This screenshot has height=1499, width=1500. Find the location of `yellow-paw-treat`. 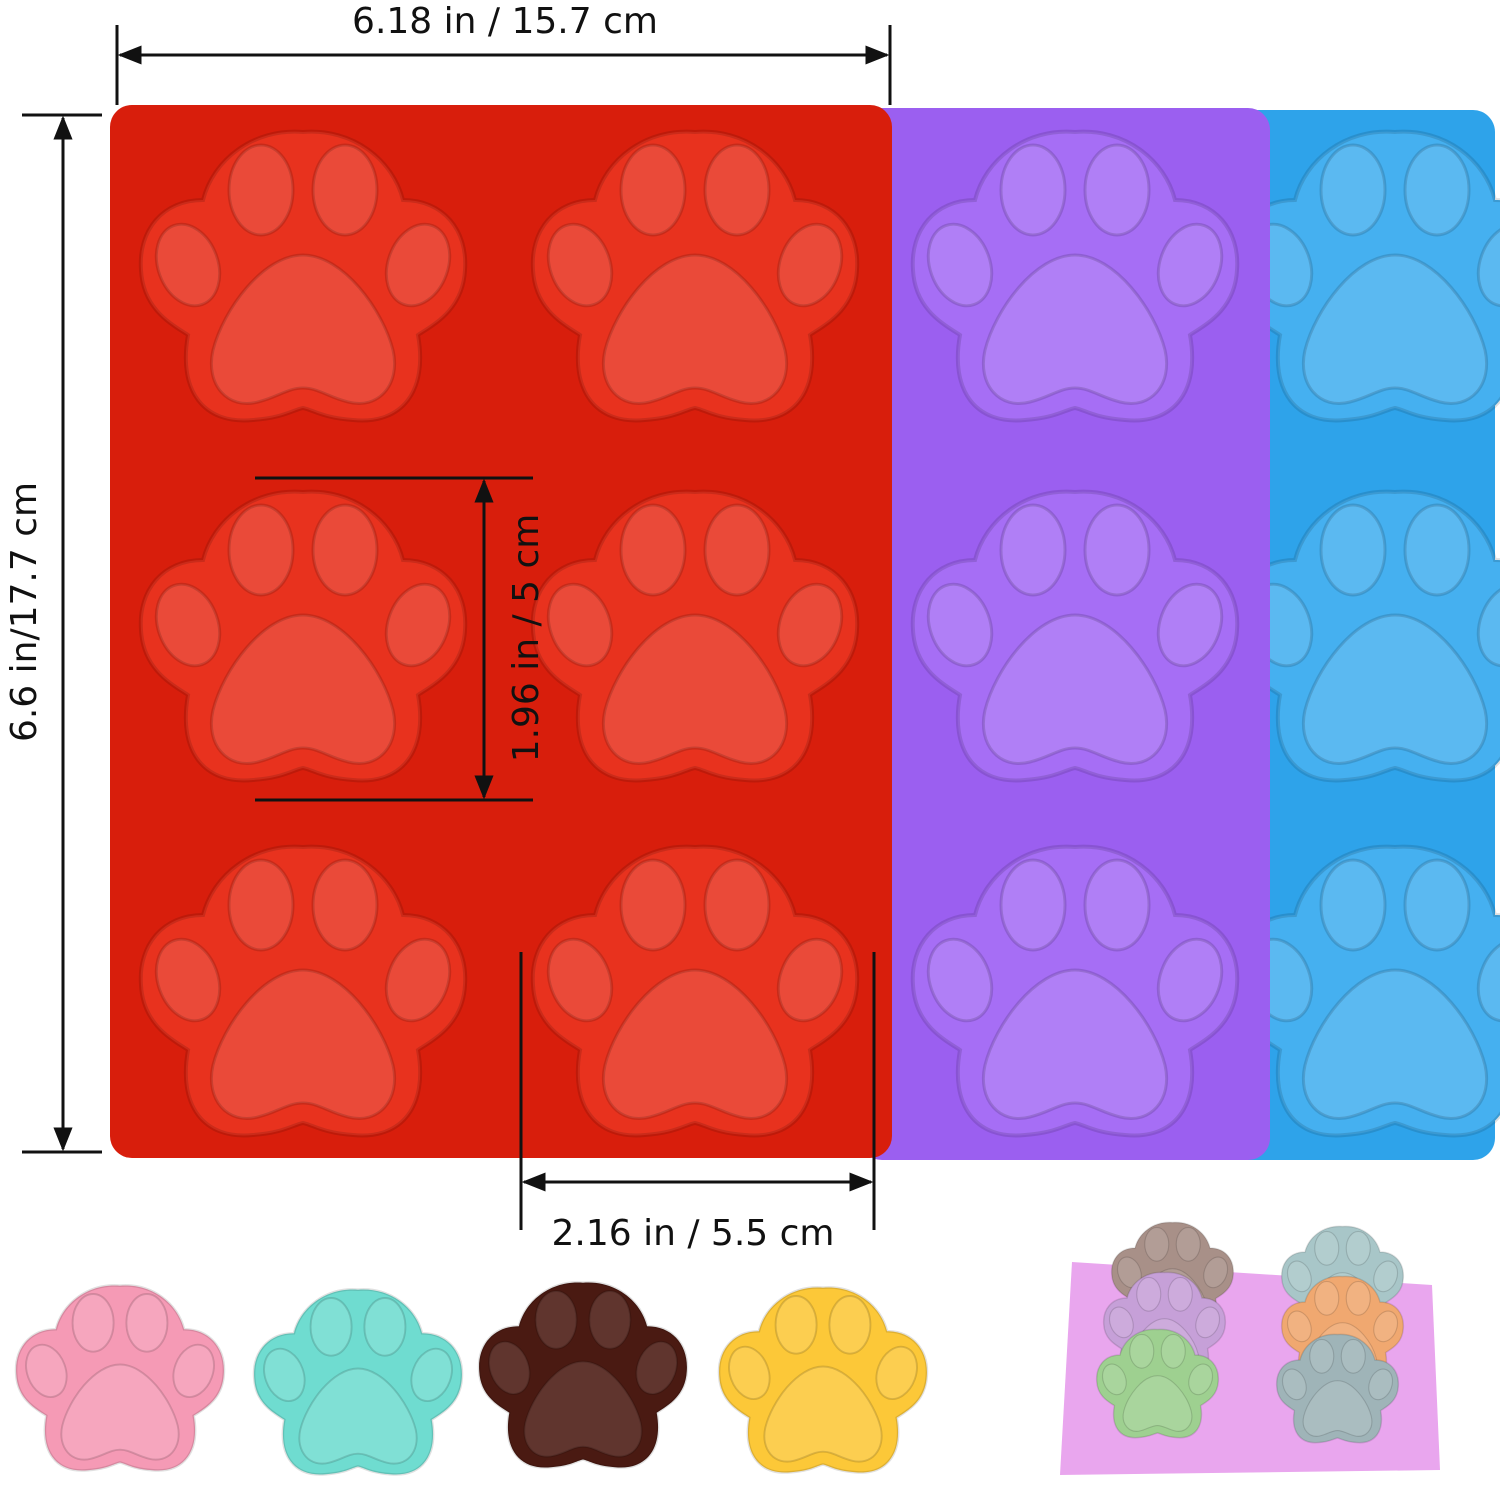

yellow-paw-treat is located at coordinates (823, 1380).